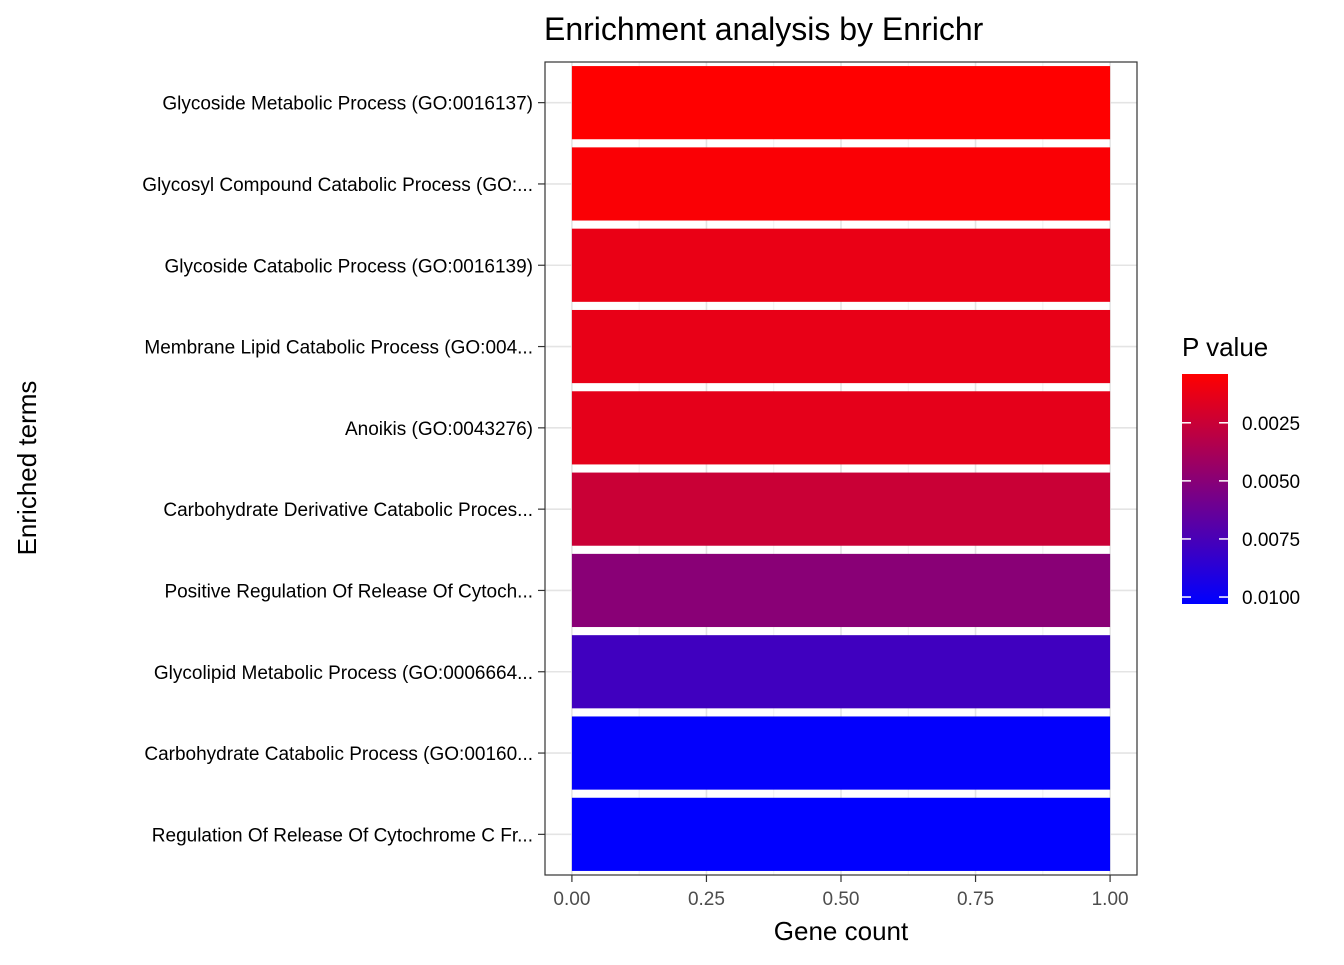 The width and height of the screenshot is (1344, 965). I want to click on legend-tick-label: 0.0075, so click(1271, 540).